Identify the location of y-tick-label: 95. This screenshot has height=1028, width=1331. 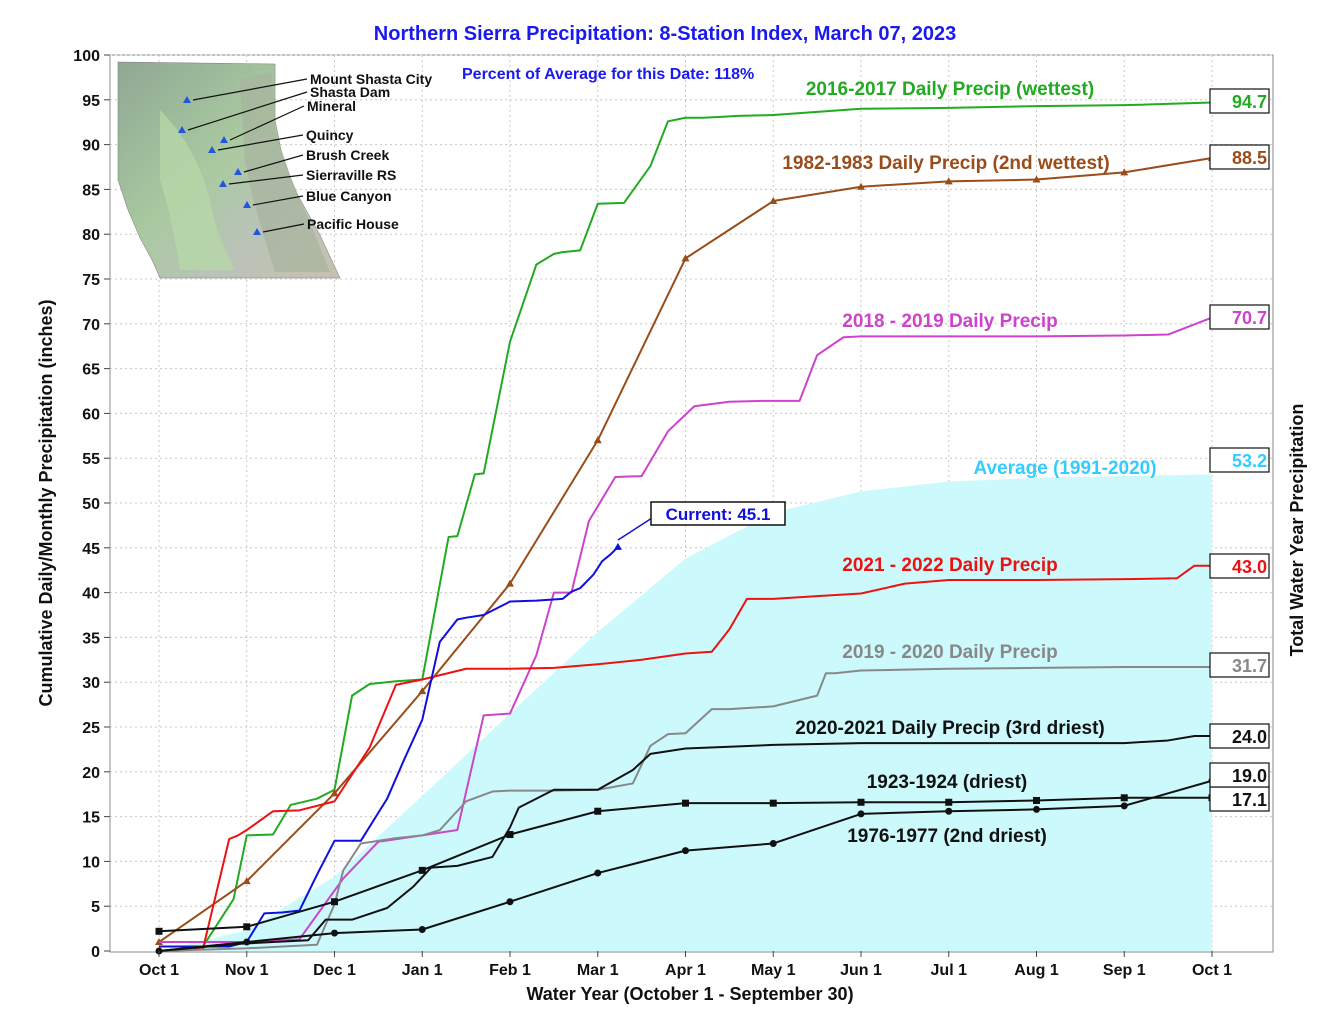
(91, 101).